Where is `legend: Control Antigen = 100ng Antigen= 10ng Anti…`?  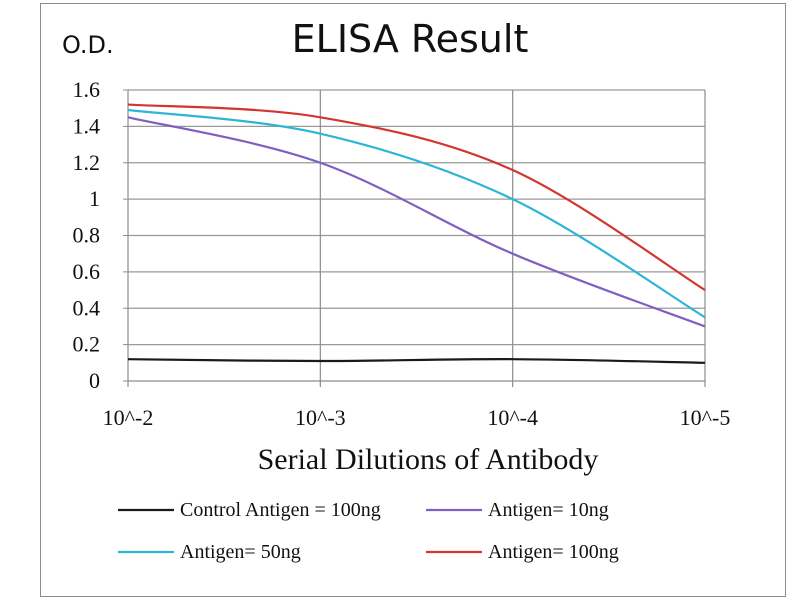
legend: Control Antigen = 100ng Antigen= 10ng Anti… is located at coordinates (368, 531).